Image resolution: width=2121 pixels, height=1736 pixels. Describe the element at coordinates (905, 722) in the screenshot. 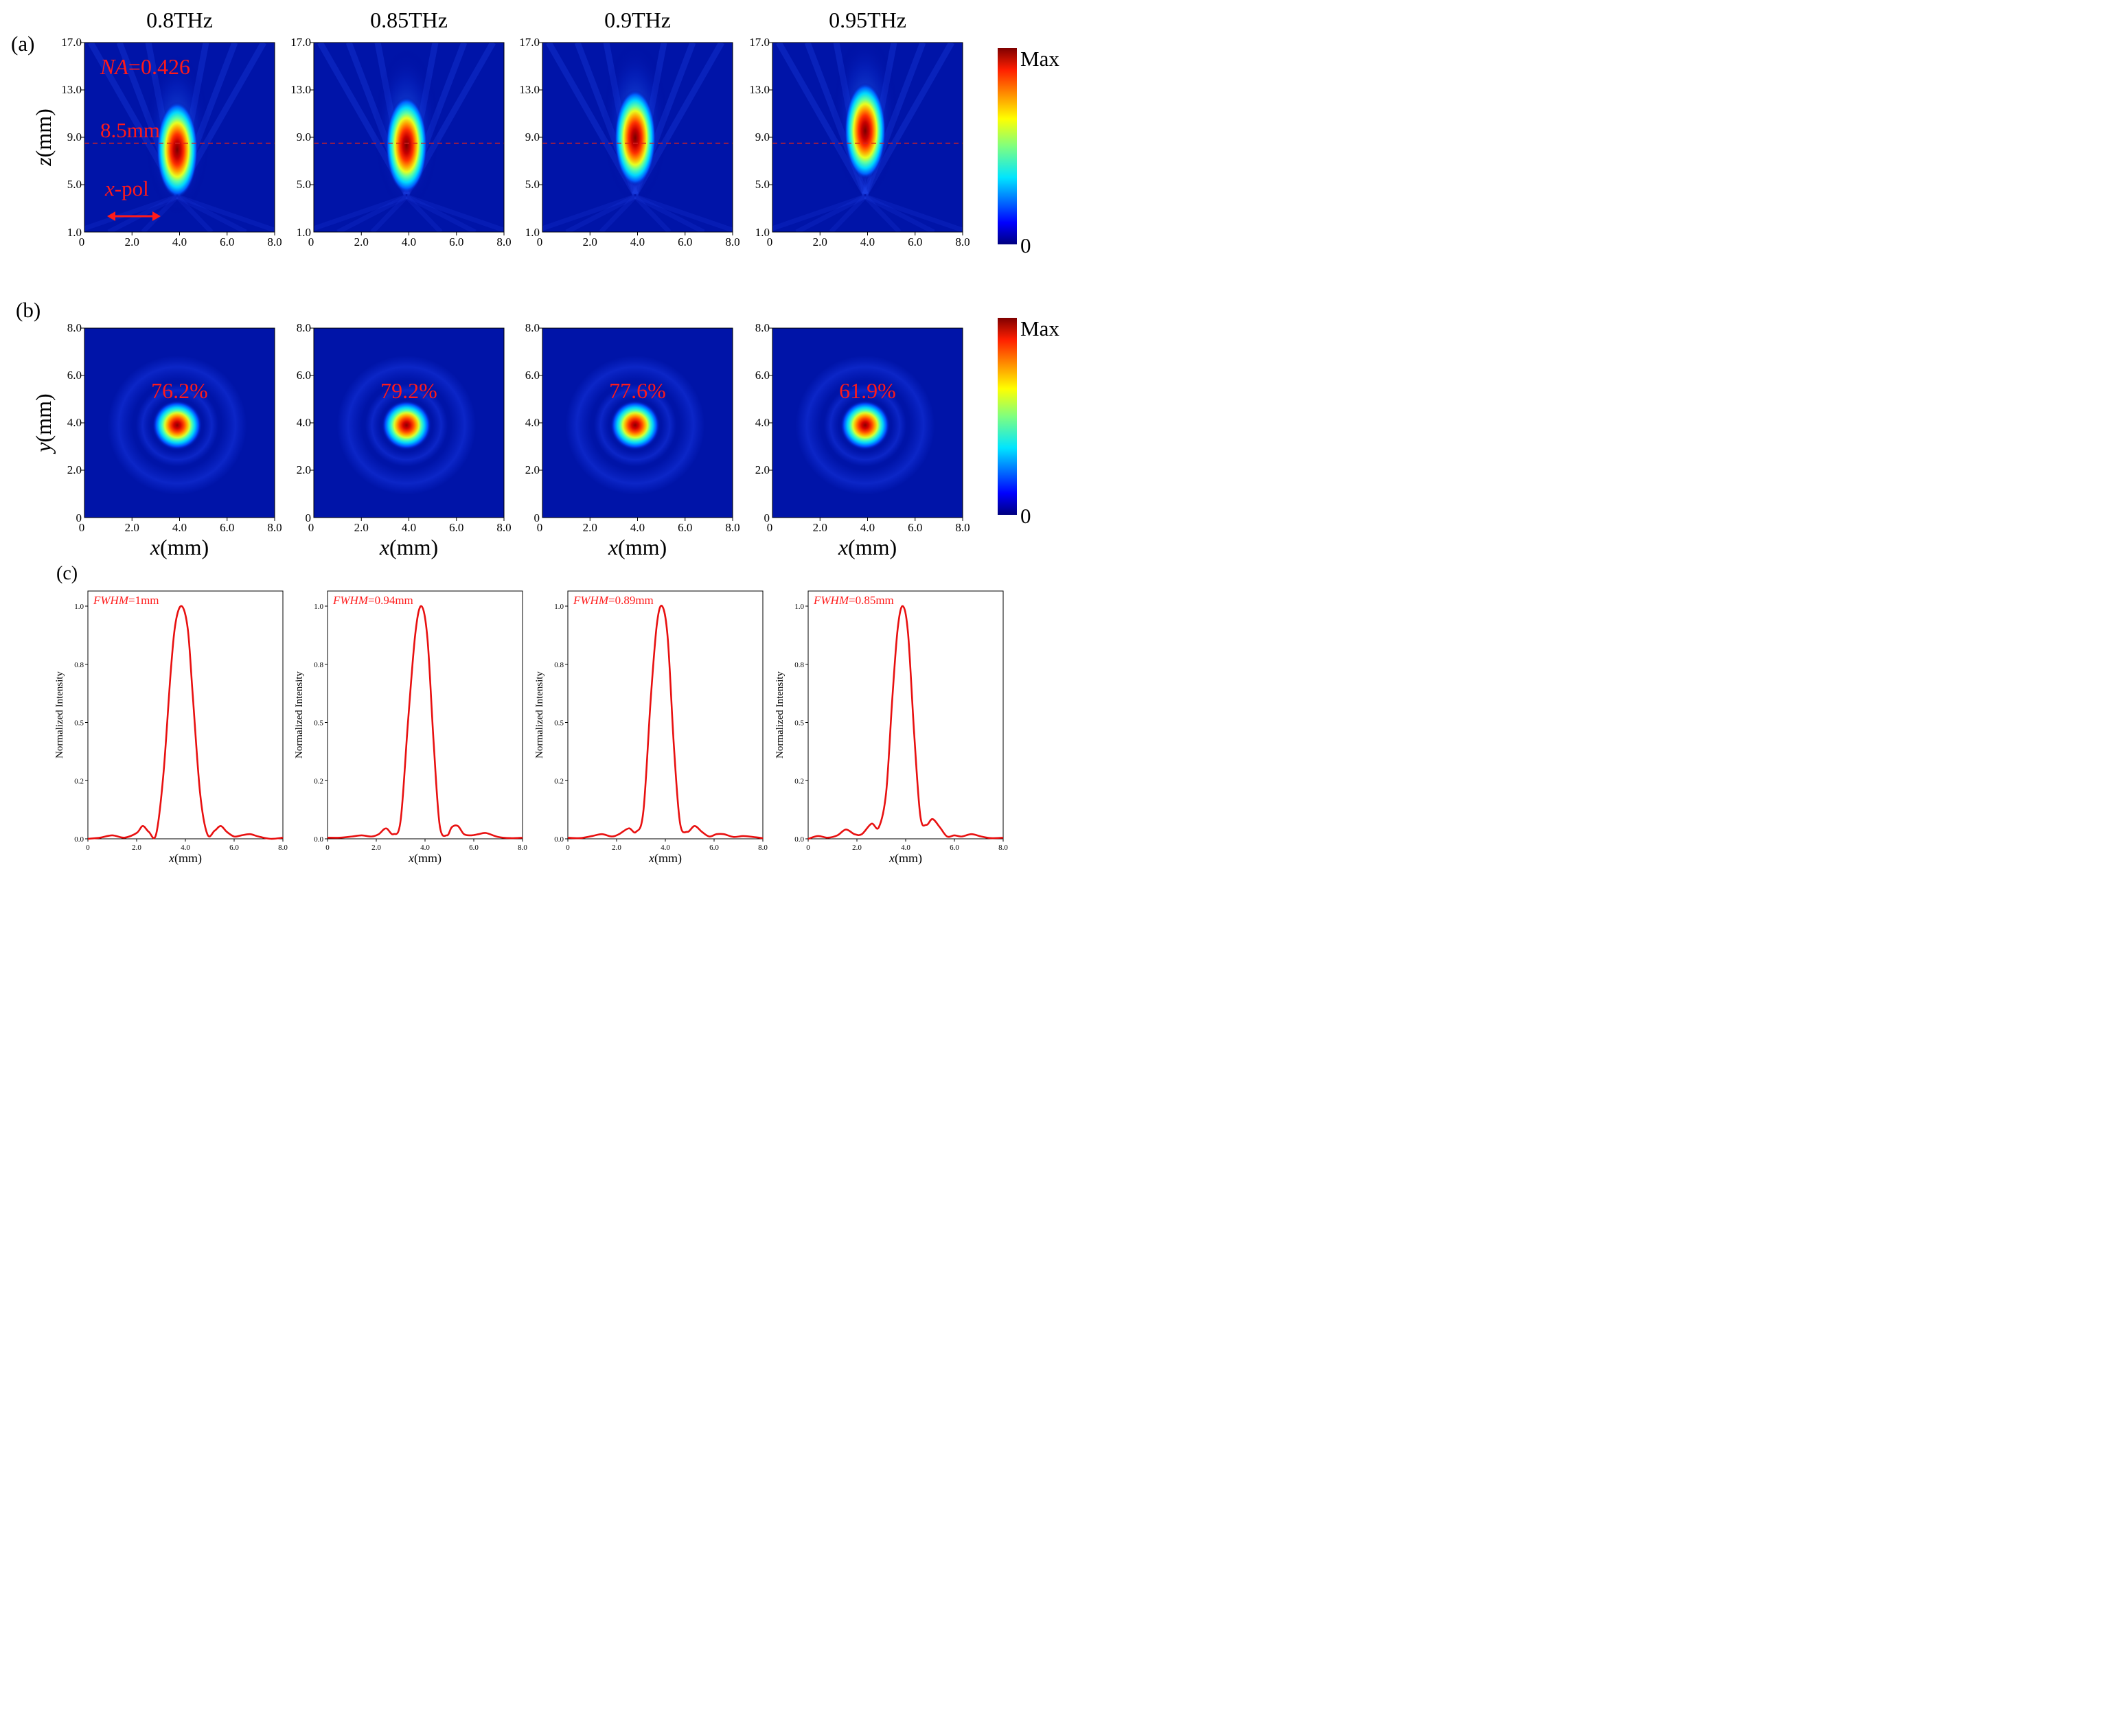

I see `intensity-curve` at that location.